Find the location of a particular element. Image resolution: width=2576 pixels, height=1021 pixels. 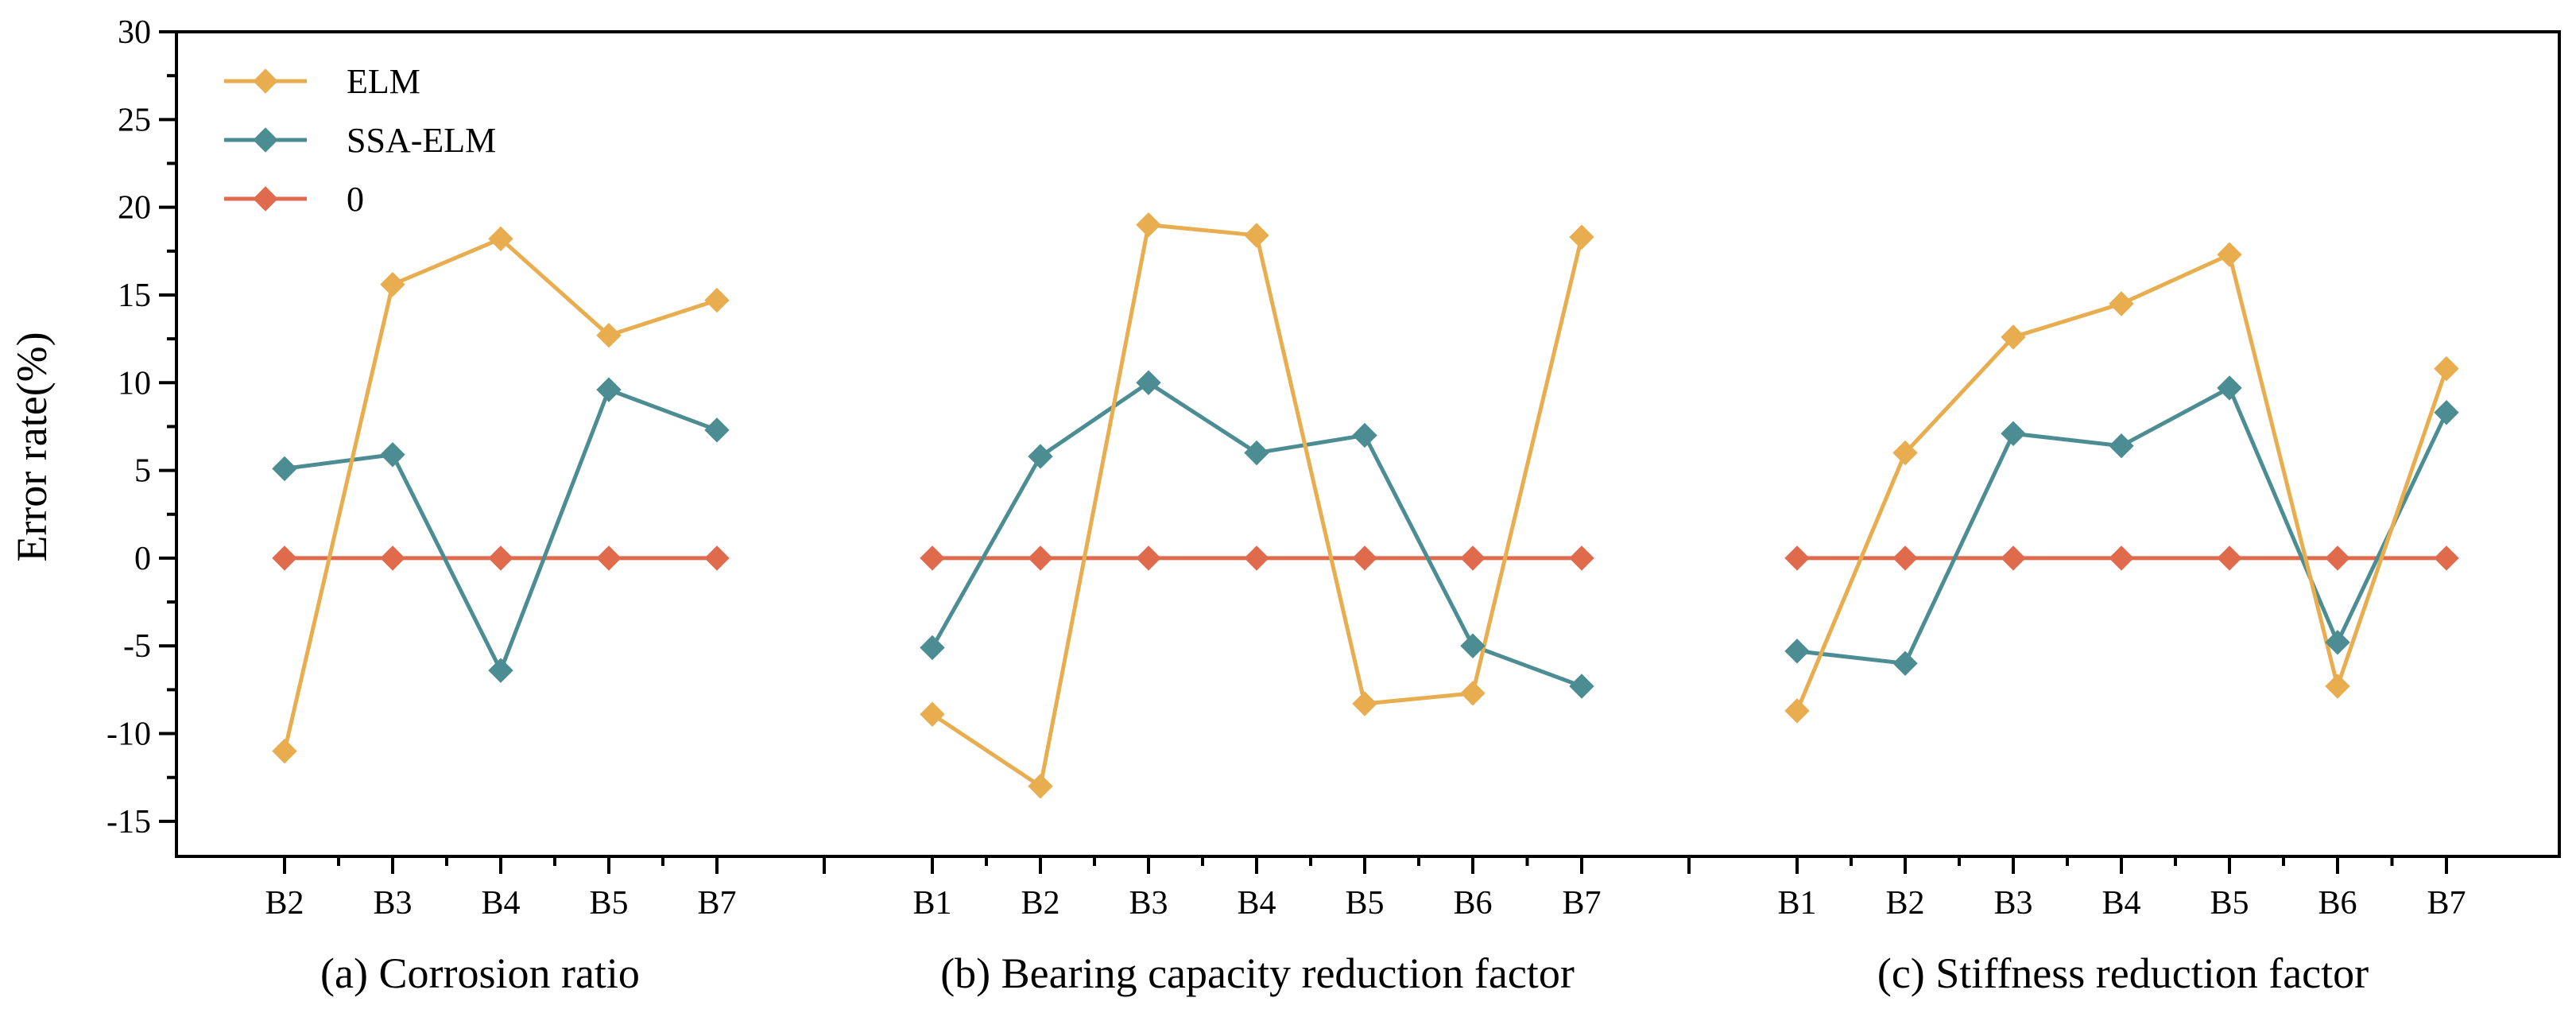

group-label-a: (a) Corrosion ratio is located at coordinates (480, 973).